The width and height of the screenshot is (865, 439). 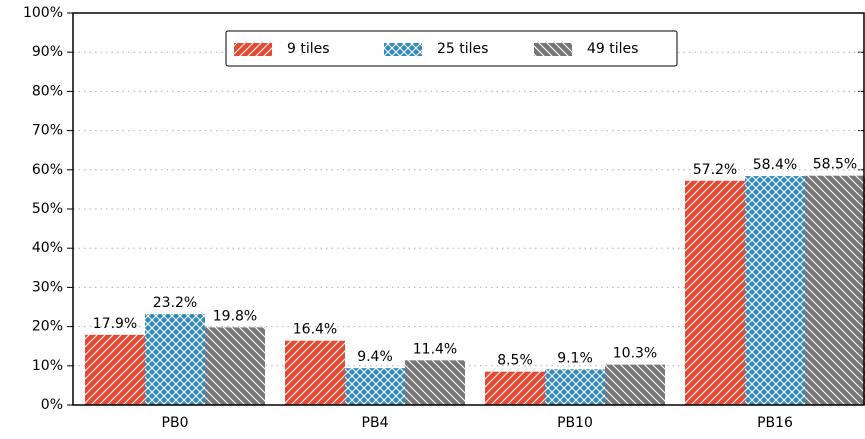 I want to click on y-tick-label: 20%, so click(x=47, y=327).